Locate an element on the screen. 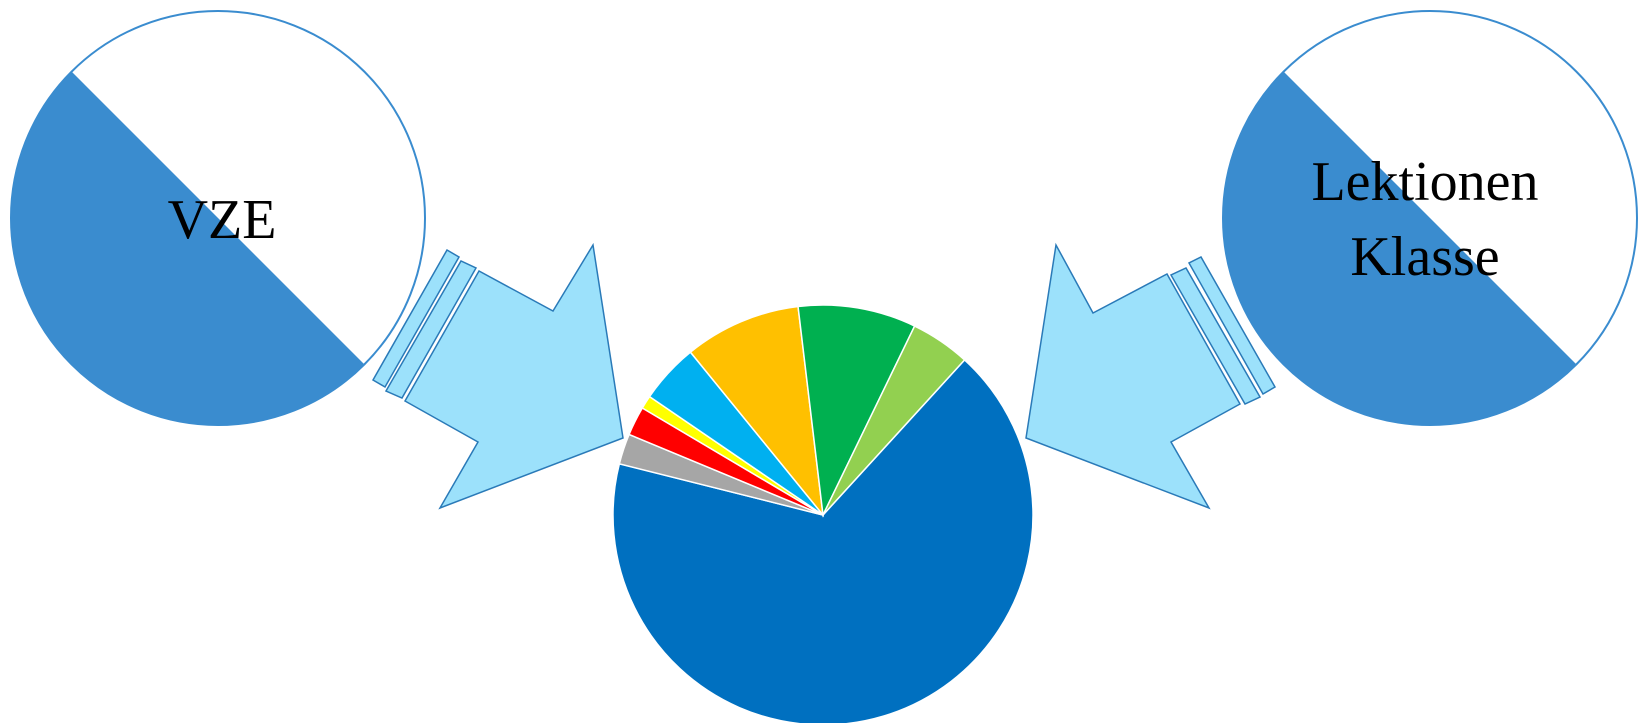 Image resolution: width=1640 pixels, height=723 pixels. right-arrow is located at coordinates (1151, 376).